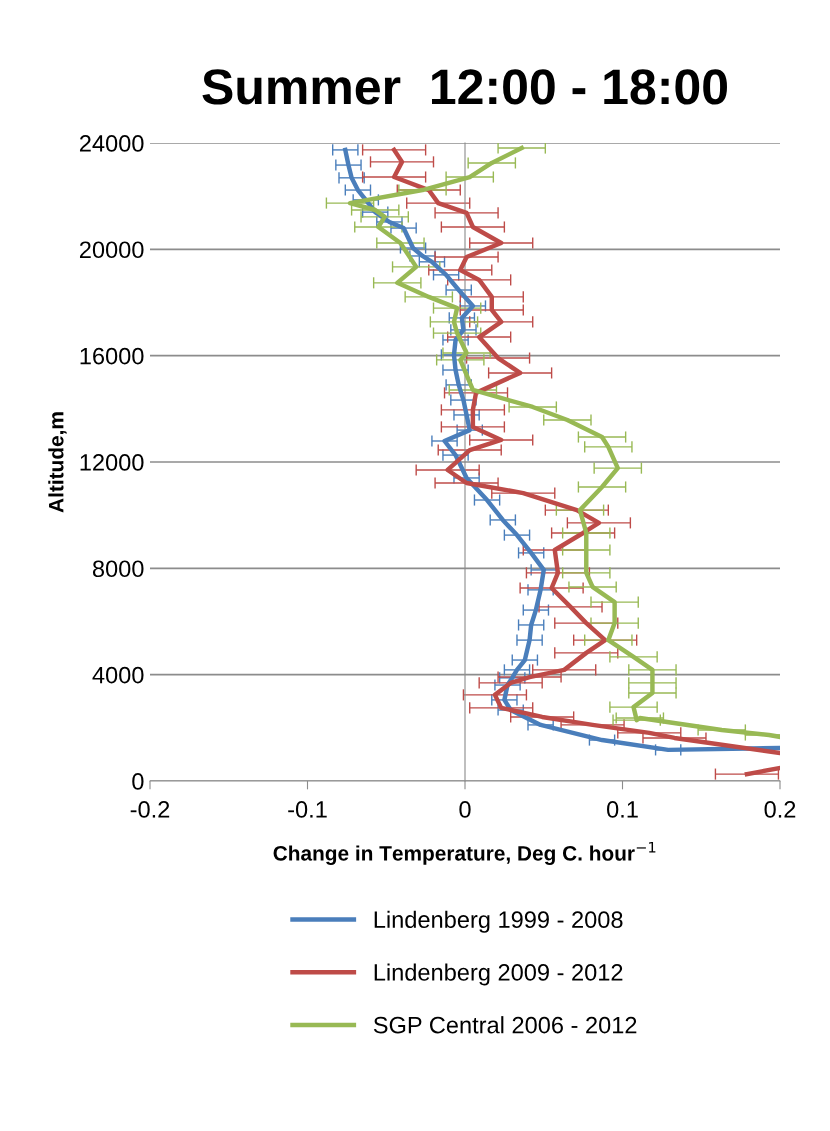 This screenshot has width=830, height=1131. I want to click on x-tick-label: 0, so click(465, 809).